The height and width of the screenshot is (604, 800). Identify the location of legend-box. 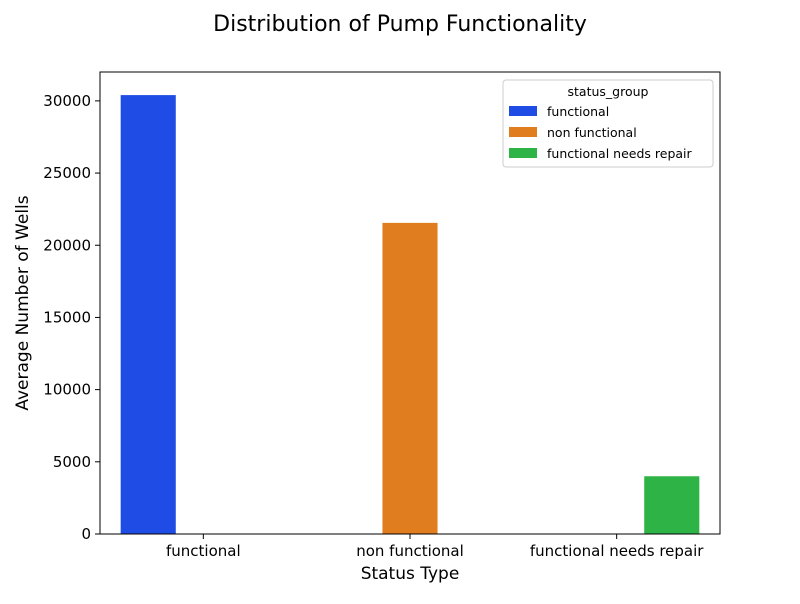
(608, 123).